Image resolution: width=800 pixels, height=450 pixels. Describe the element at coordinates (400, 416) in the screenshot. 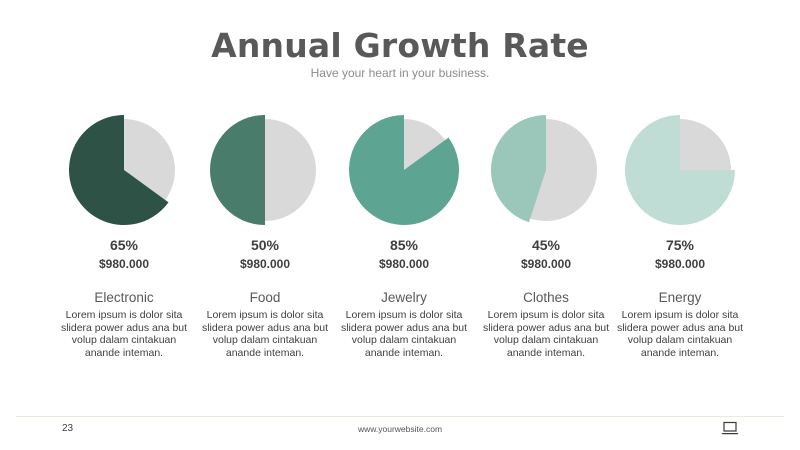

I see `footer-divider` at that location.